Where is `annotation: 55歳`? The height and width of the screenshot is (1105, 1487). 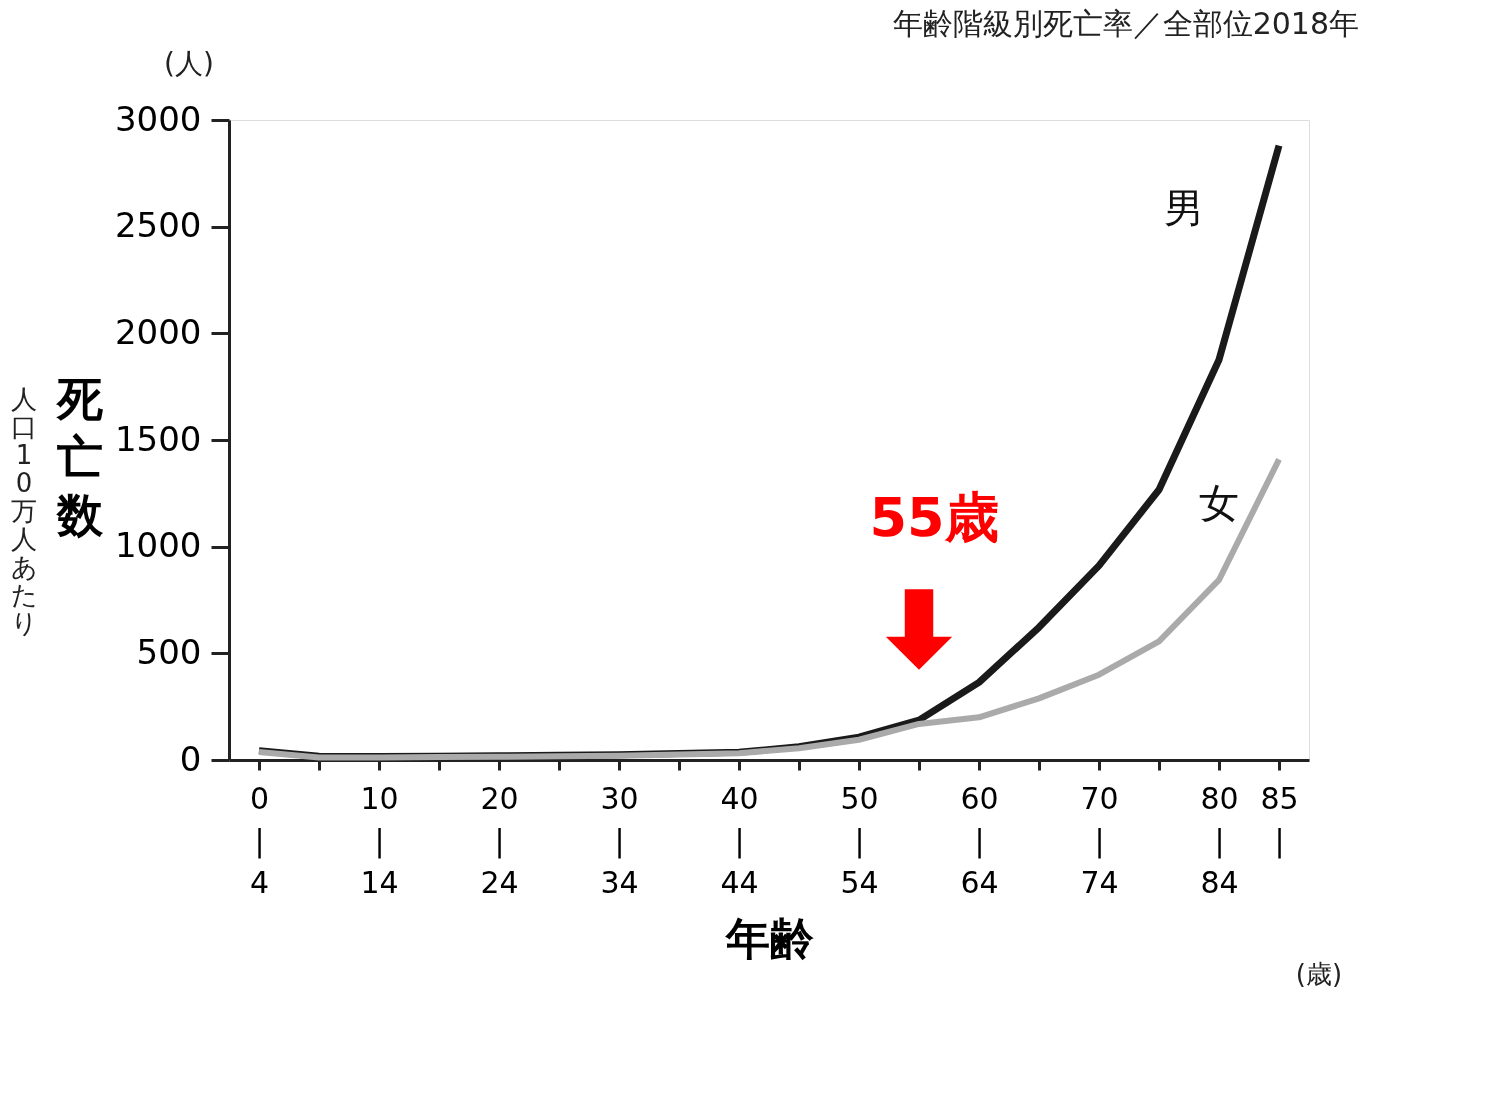 annotation: 55歳 is located at coordinates (934, 518).